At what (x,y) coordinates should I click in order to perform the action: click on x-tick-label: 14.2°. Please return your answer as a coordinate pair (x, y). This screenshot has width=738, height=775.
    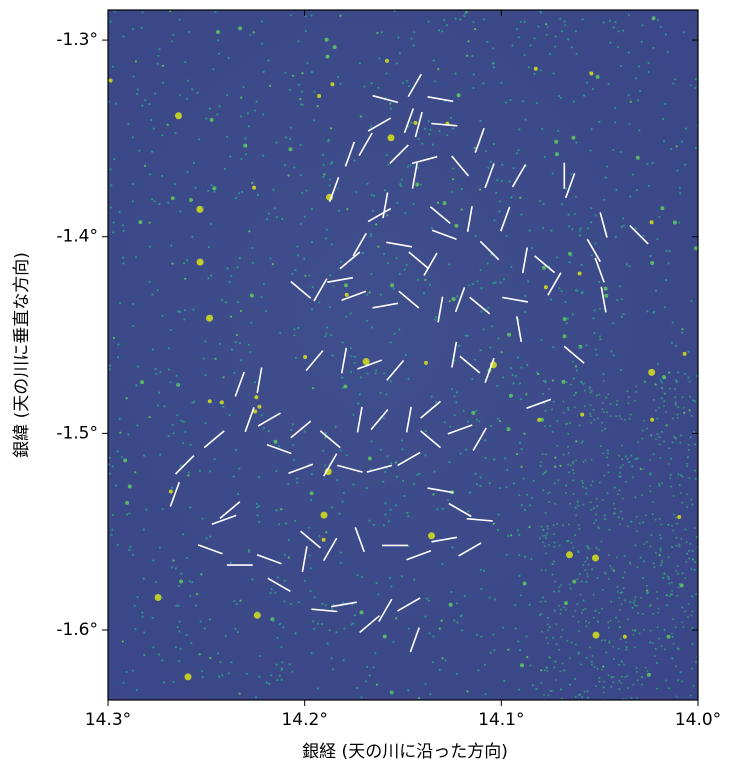
    Looking at the image, I should click on (304, 720).